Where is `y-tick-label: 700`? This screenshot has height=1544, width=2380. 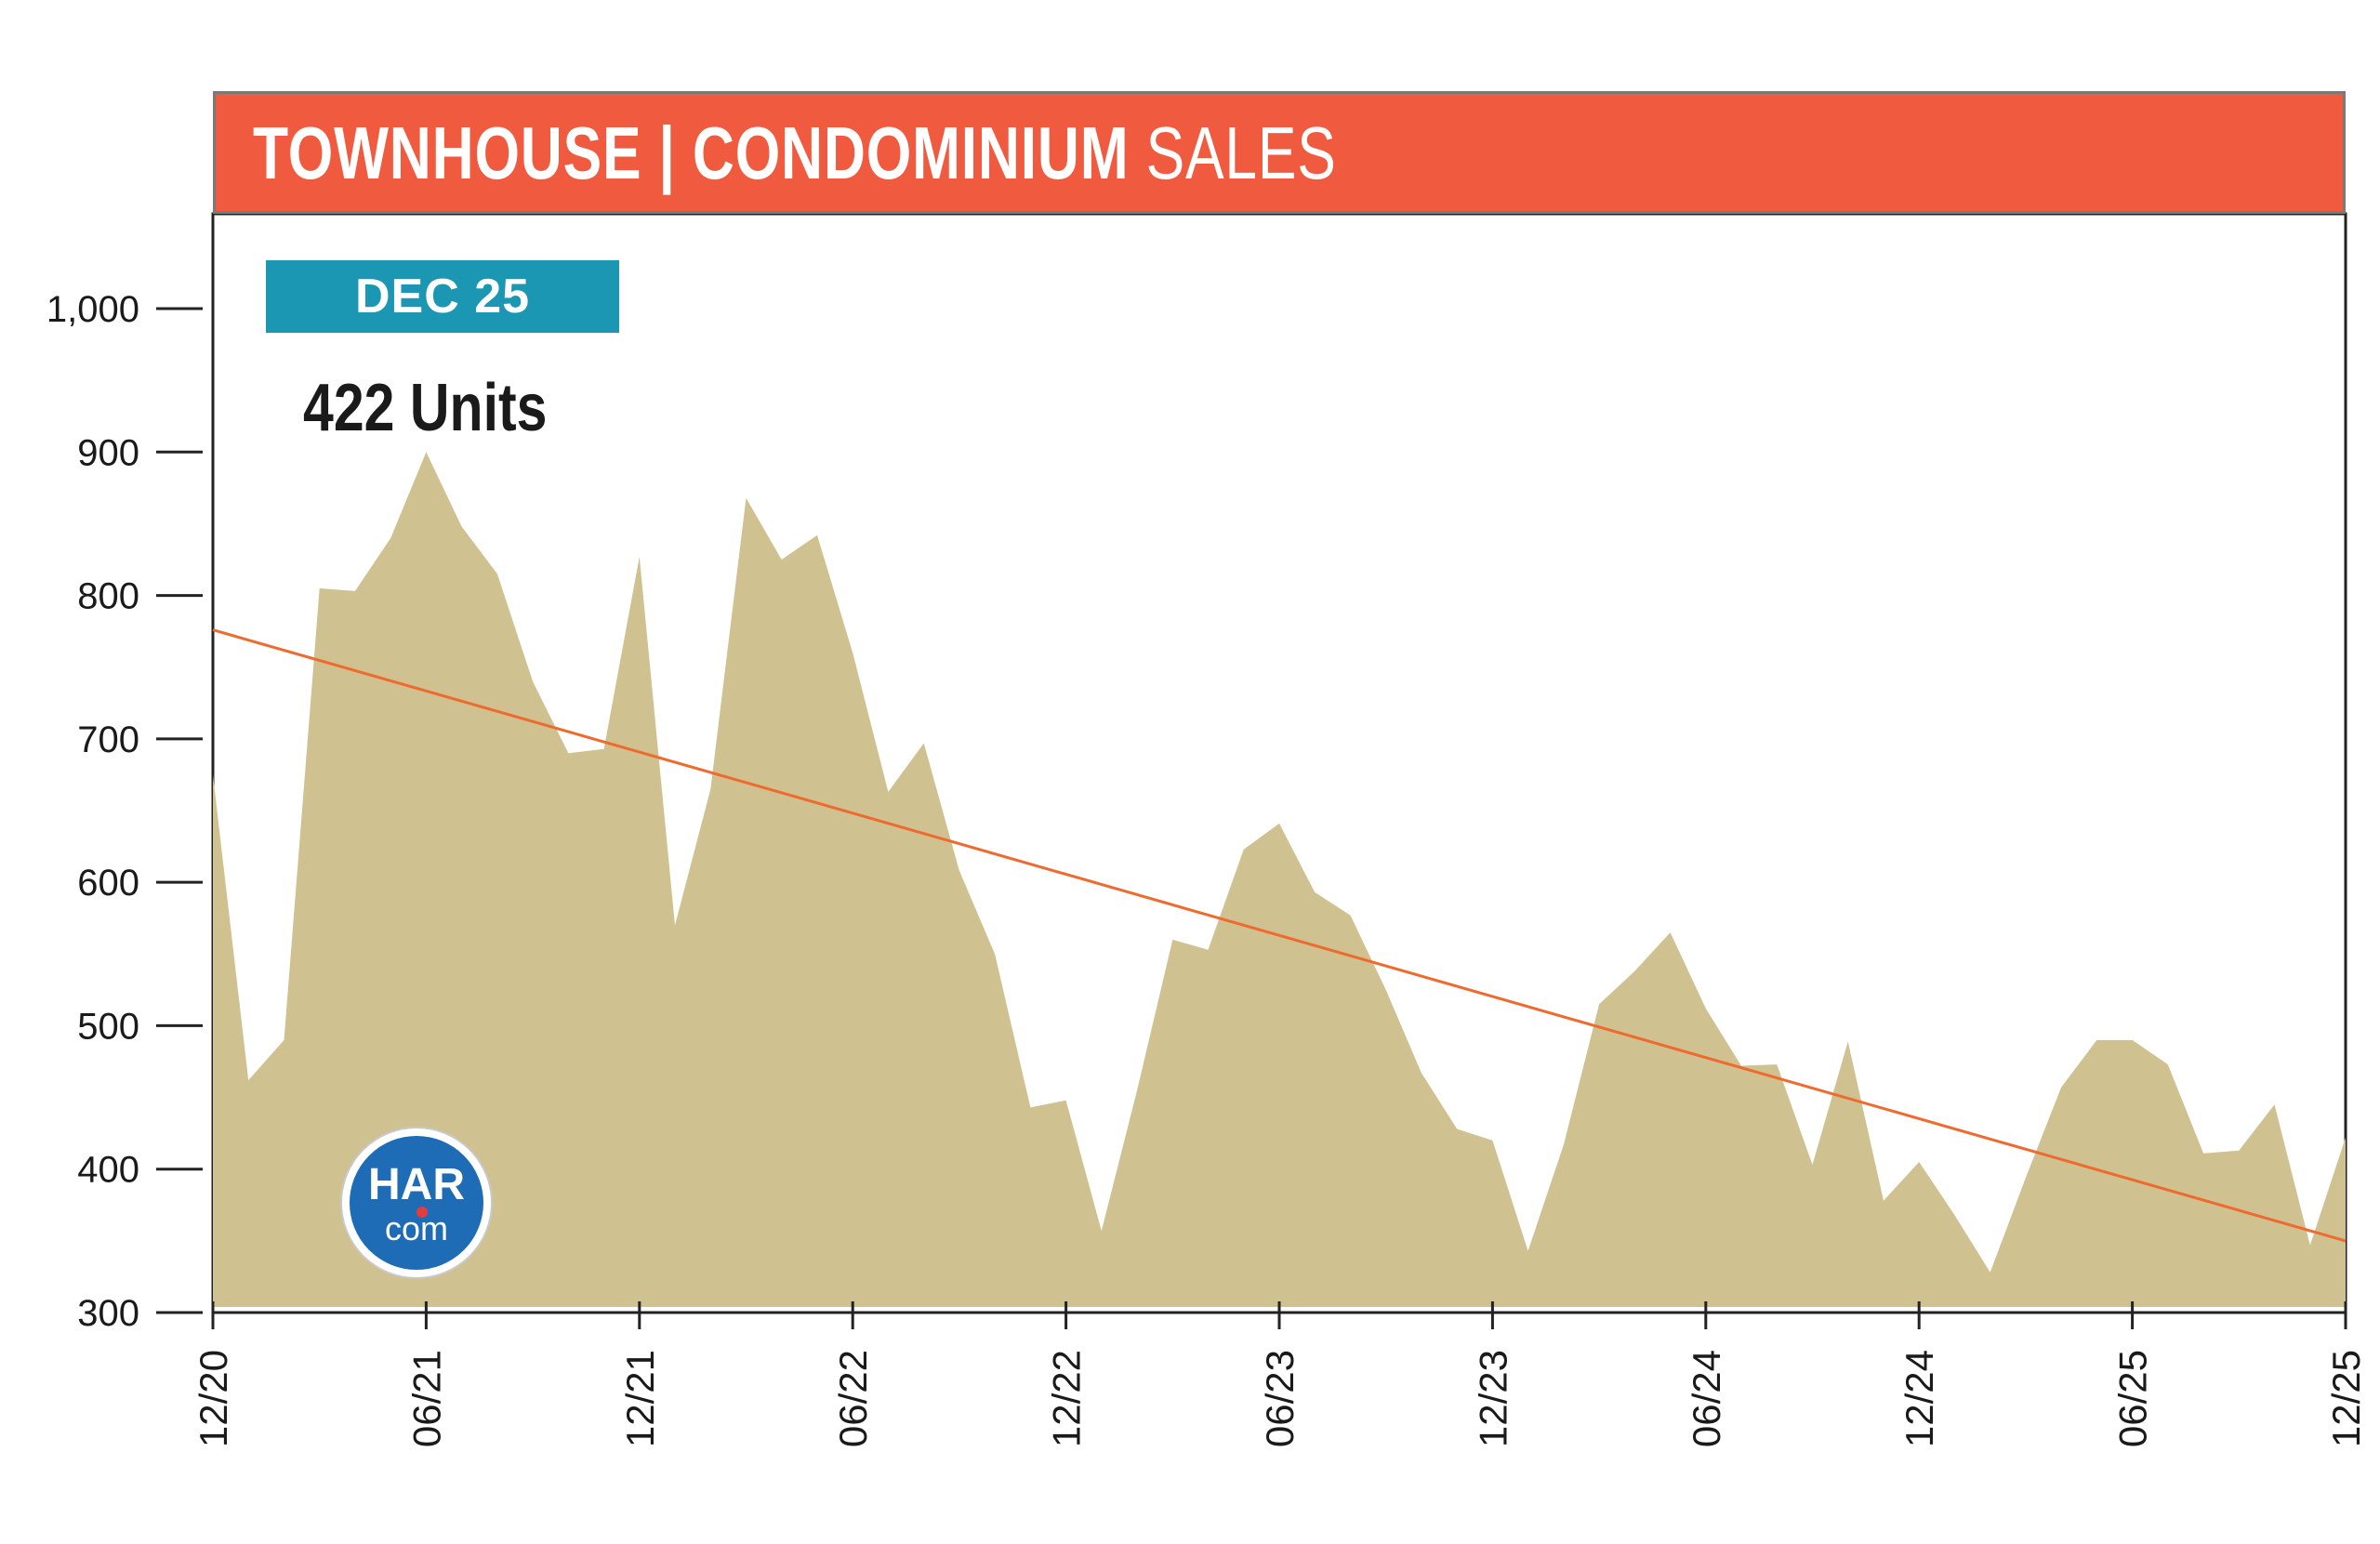
y-tick-label: 700 is located at coordinates (108, 739).